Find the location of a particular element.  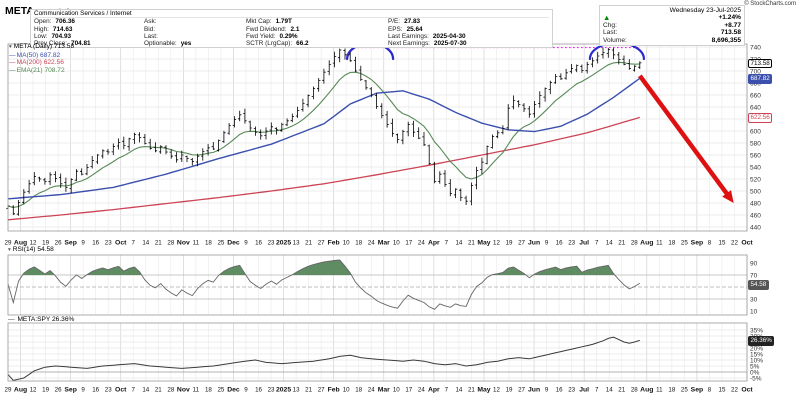

ratio-value-tag: 26.36% is located at coordinates (761, 341).